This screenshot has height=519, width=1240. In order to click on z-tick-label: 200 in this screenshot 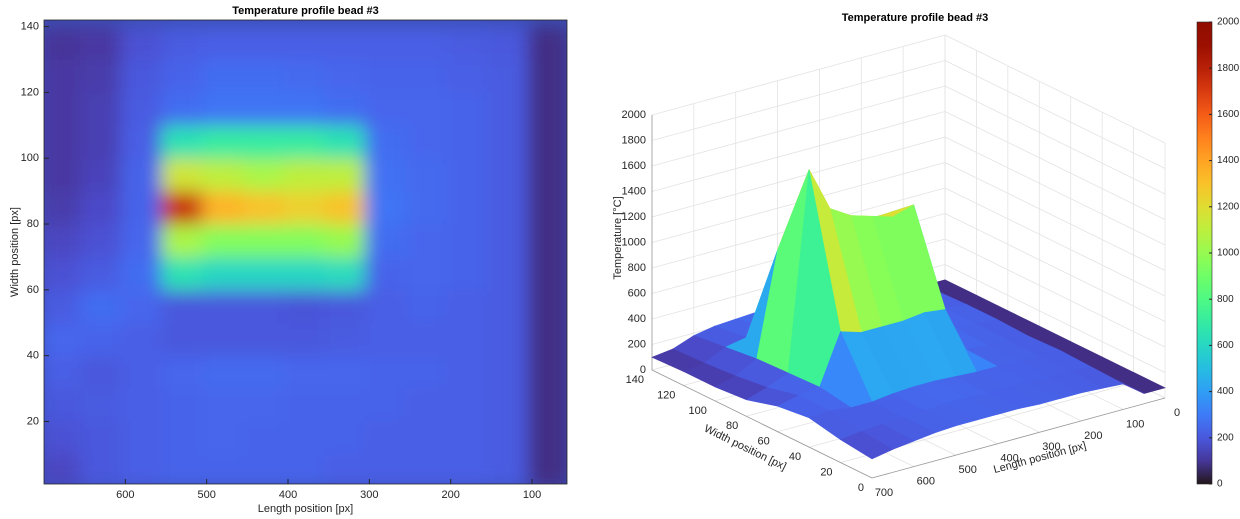, I will do `click(637, 344)`.